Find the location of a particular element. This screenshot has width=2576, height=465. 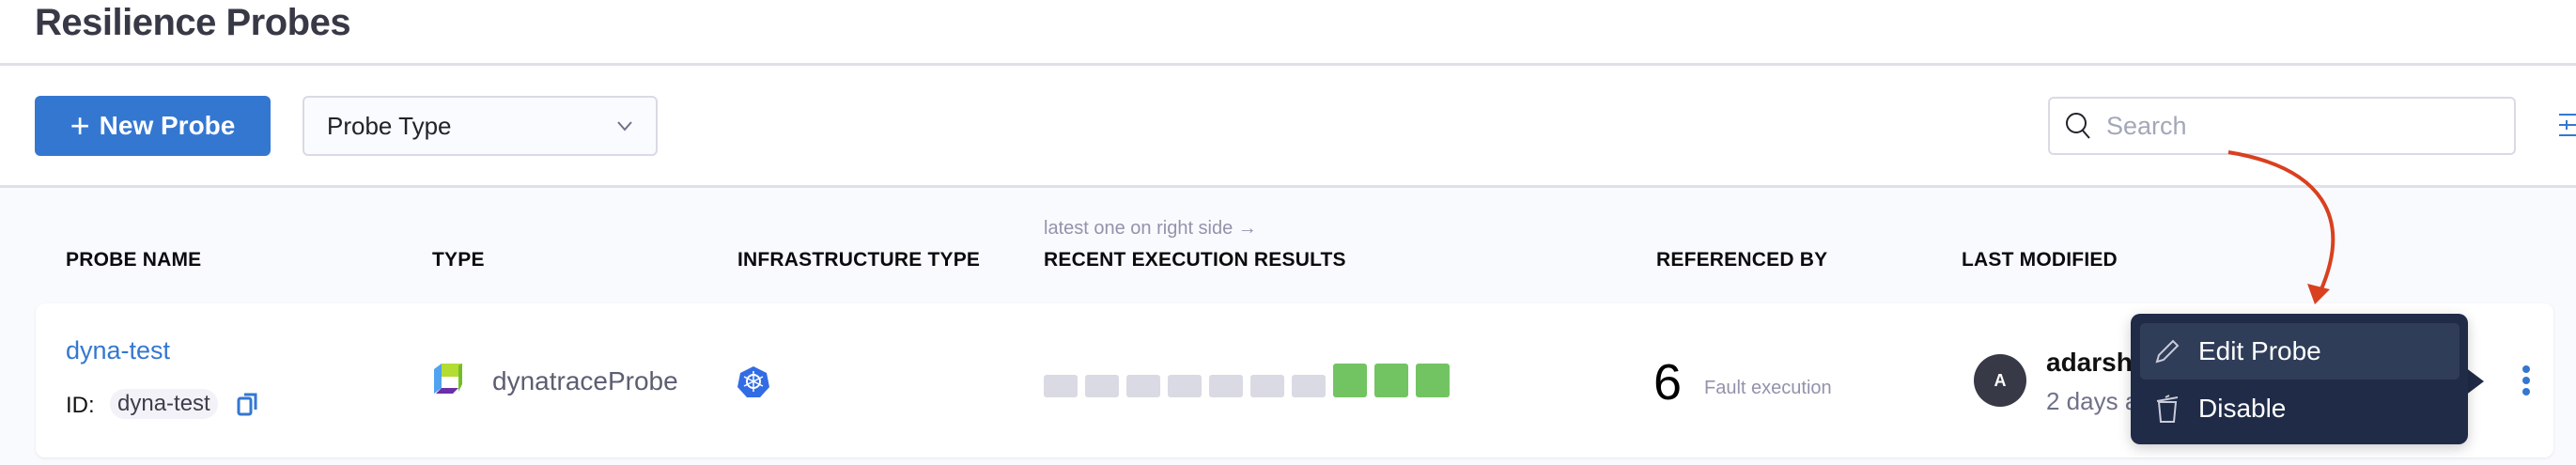

plus-icon: + is located at coordinates (80, 125).